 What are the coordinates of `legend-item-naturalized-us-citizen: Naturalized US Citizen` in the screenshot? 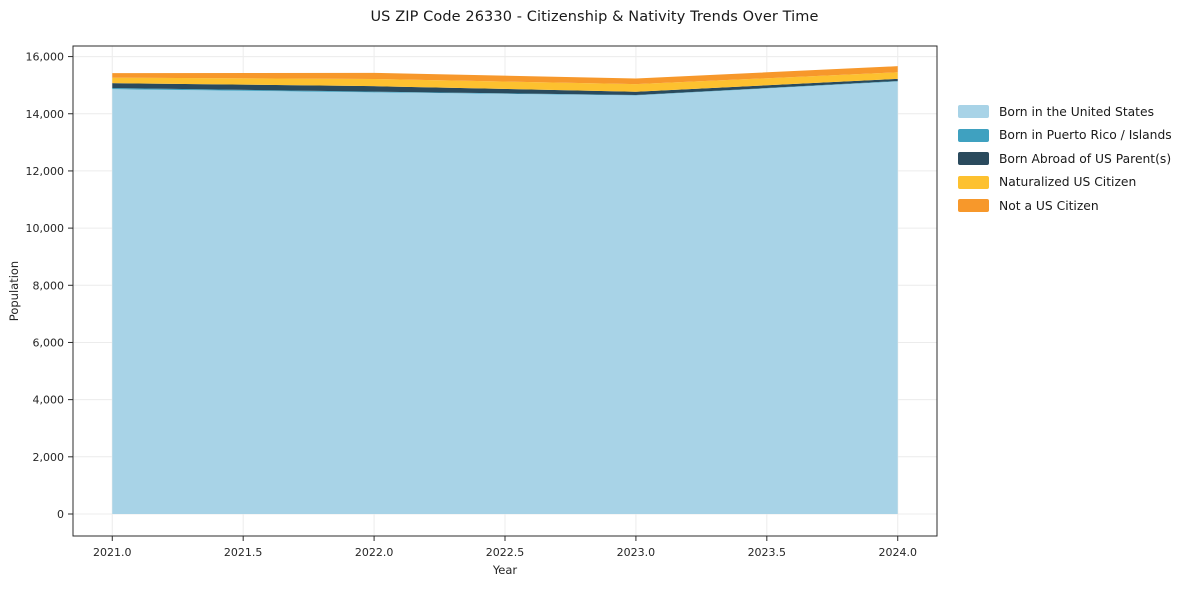 It's located at (1065, 183).